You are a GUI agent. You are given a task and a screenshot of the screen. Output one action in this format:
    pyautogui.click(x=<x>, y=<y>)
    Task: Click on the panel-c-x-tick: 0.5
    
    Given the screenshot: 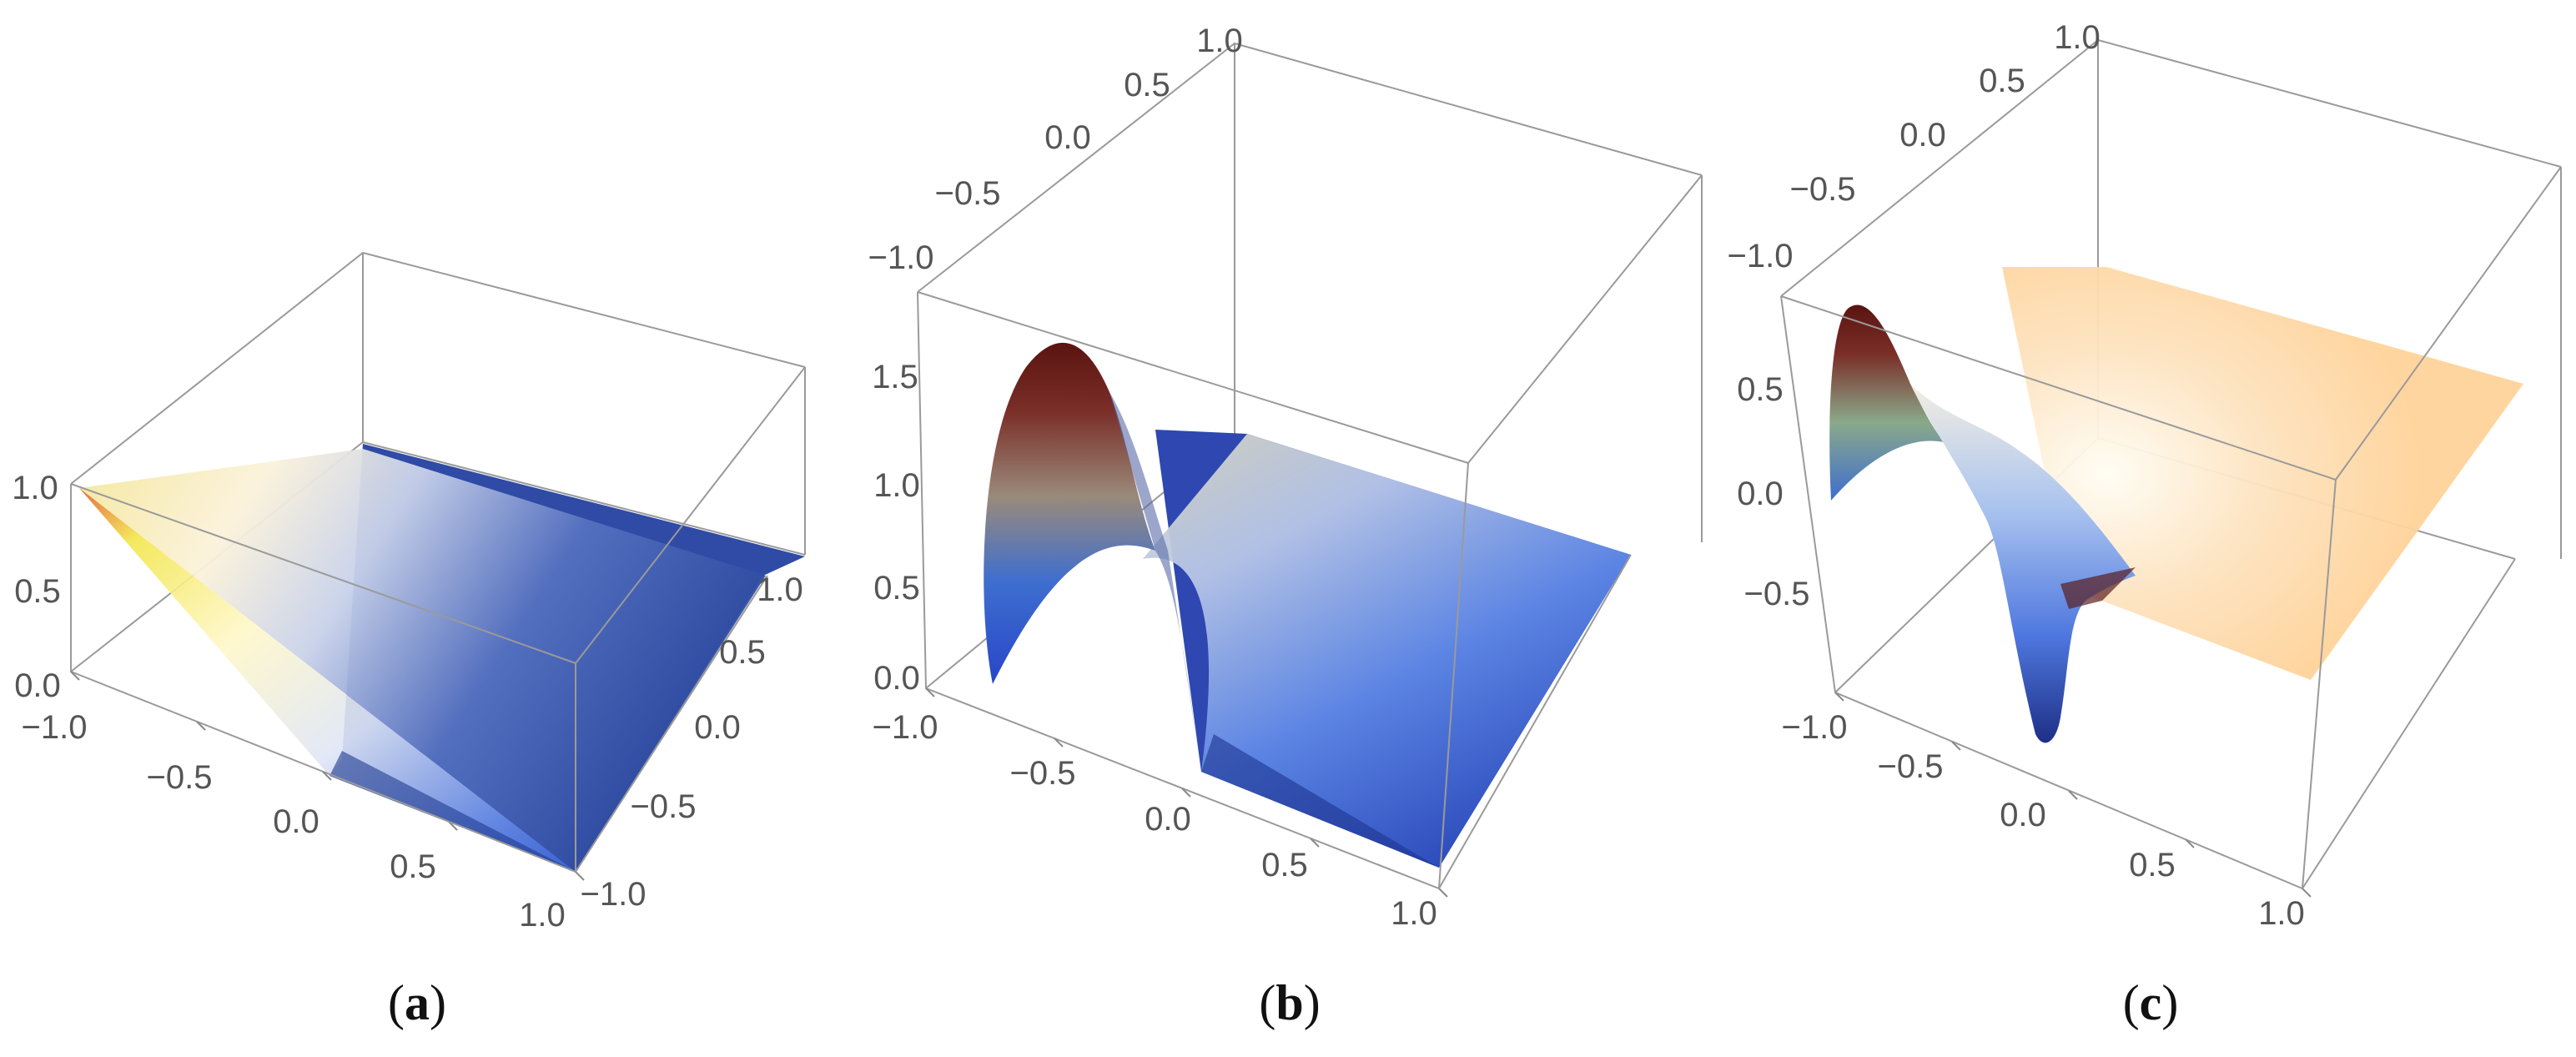 What is the action you would take?
    pyautogui.click(x=2152, y=865)
    